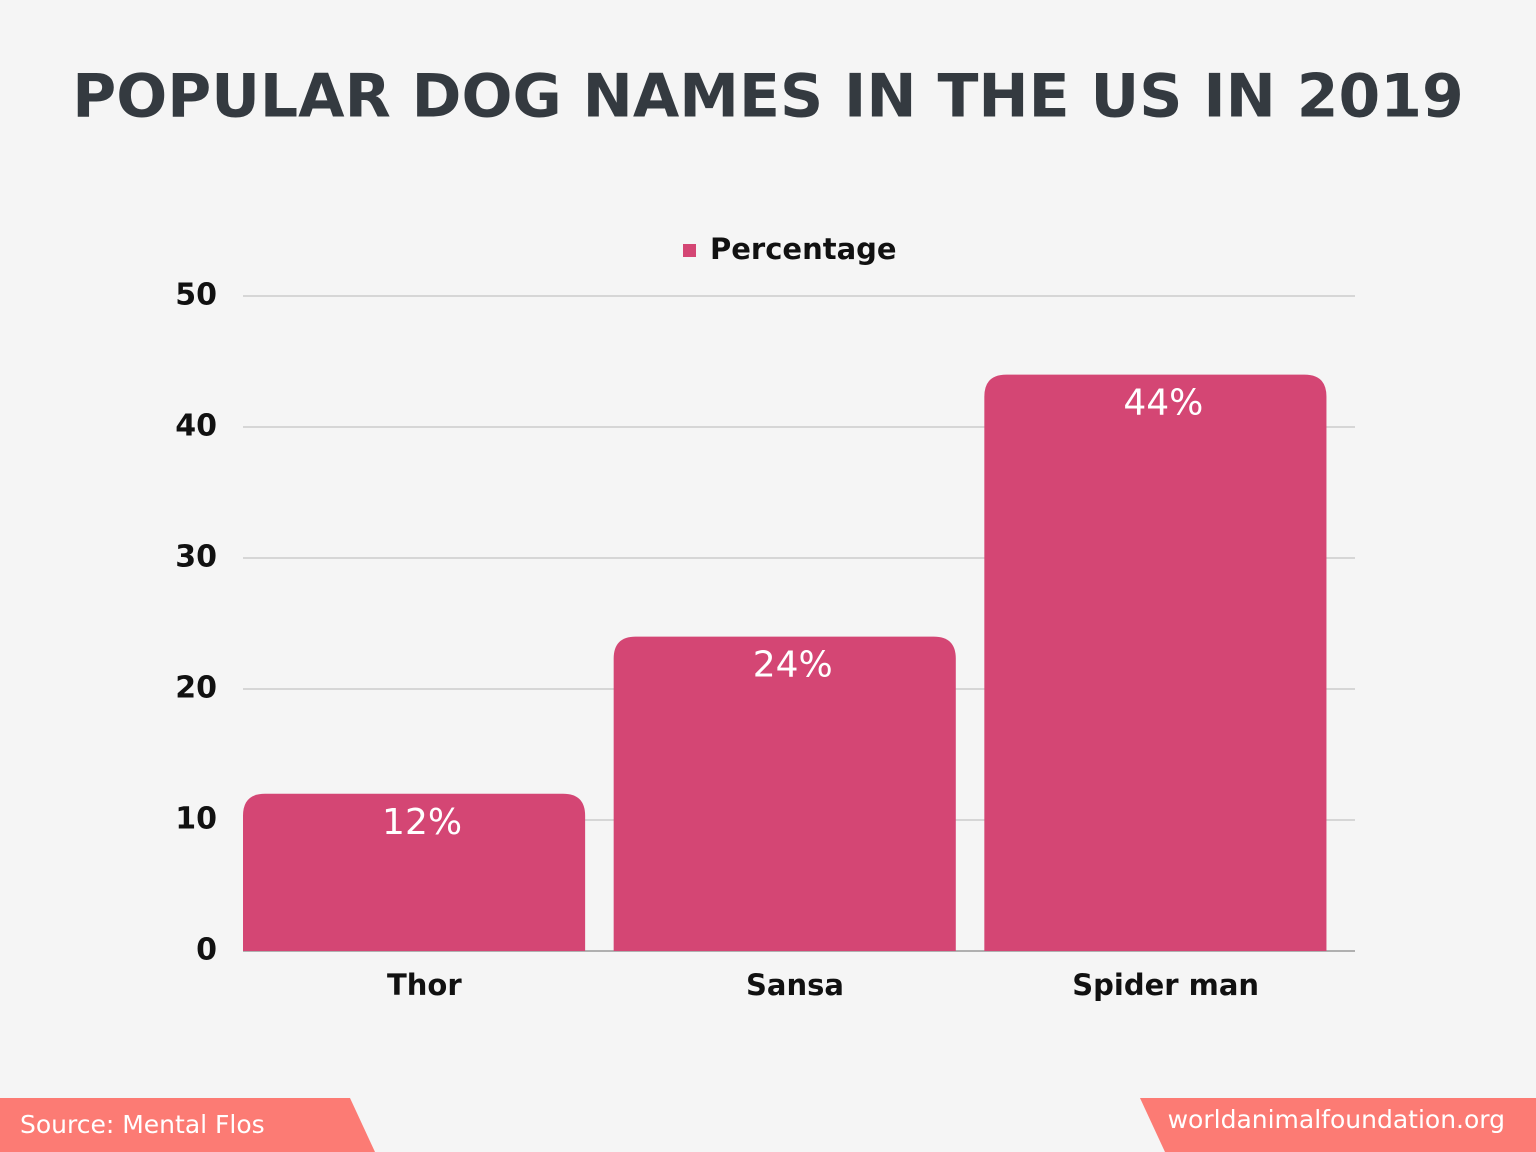 This screenshot has width=1536, height=1152. Describe the element at coordinates (422, 822) in the screenshot. I see `value-label: 12%` at that location.